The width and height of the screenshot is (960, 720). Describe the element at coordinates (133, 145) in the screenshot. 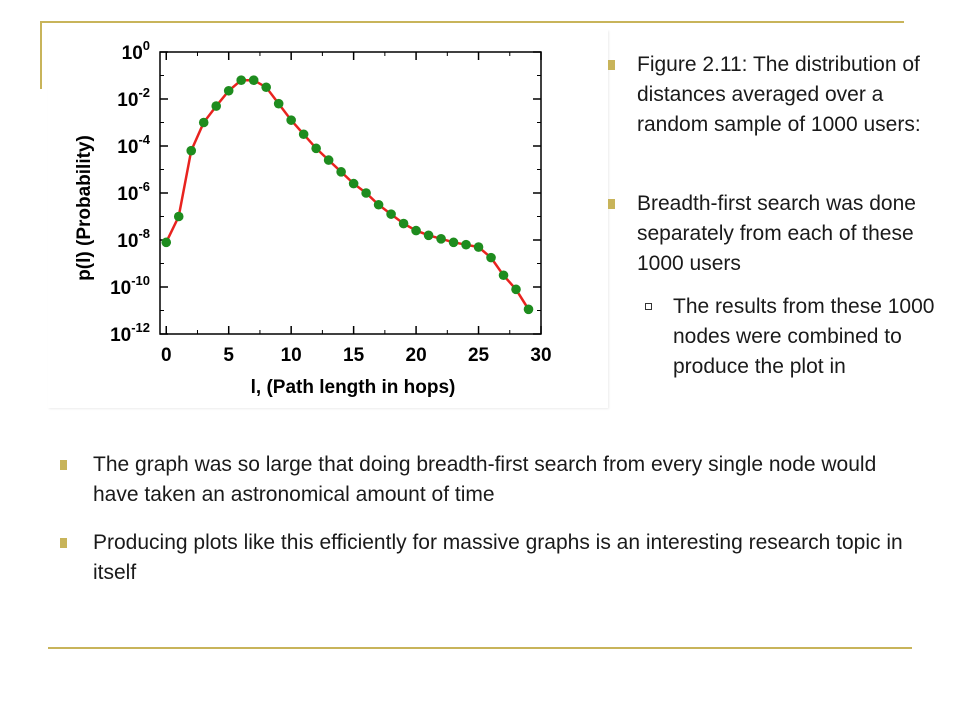

I see `y-tick-label: 10⁻⁴` at that location.